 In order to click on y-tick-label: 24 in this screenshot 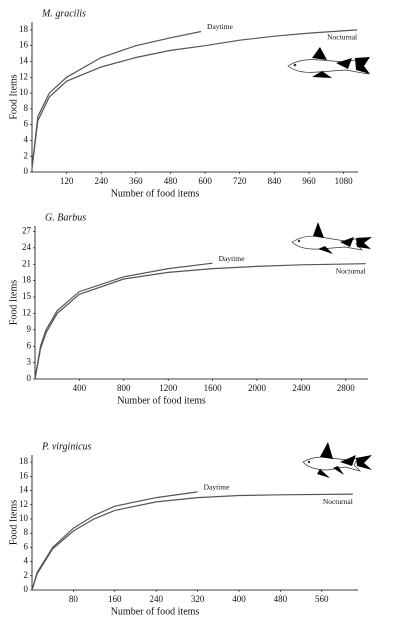, I will do `click(27, 247)`.